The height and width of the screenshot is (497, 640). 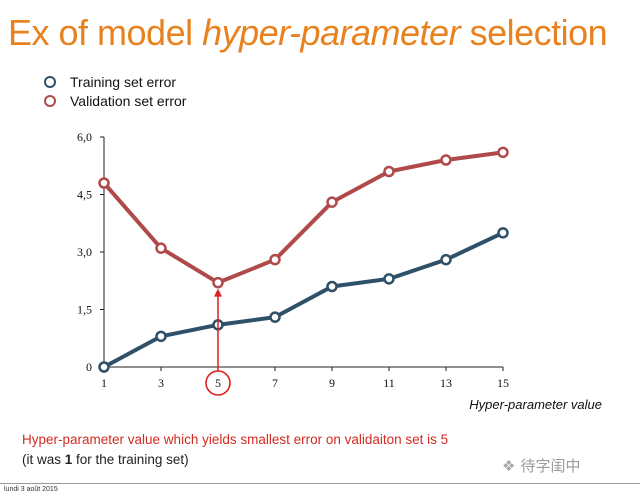 What do you see at coordinates (320, 490) in the screenshot?
I see `footer-bar: lundi 3 août 2015` at bounding box center [320, 490].